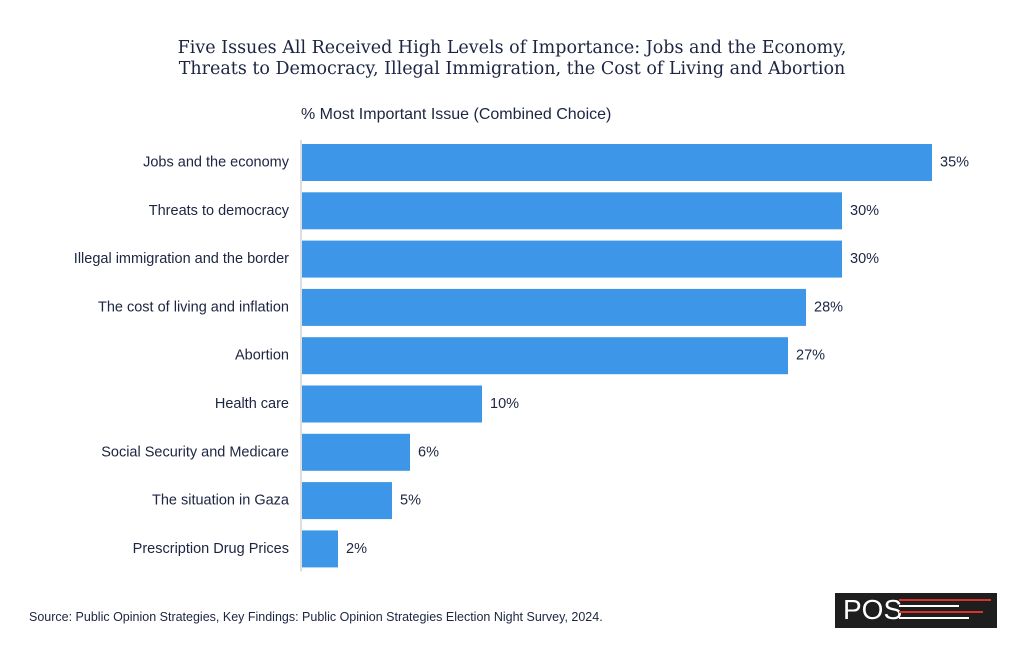 This screenshot has height=646, width=1024. Describe the element at coordinates (211, 549) in the screenshot. I see `category-label: Prescription Drug Prices` at that location.